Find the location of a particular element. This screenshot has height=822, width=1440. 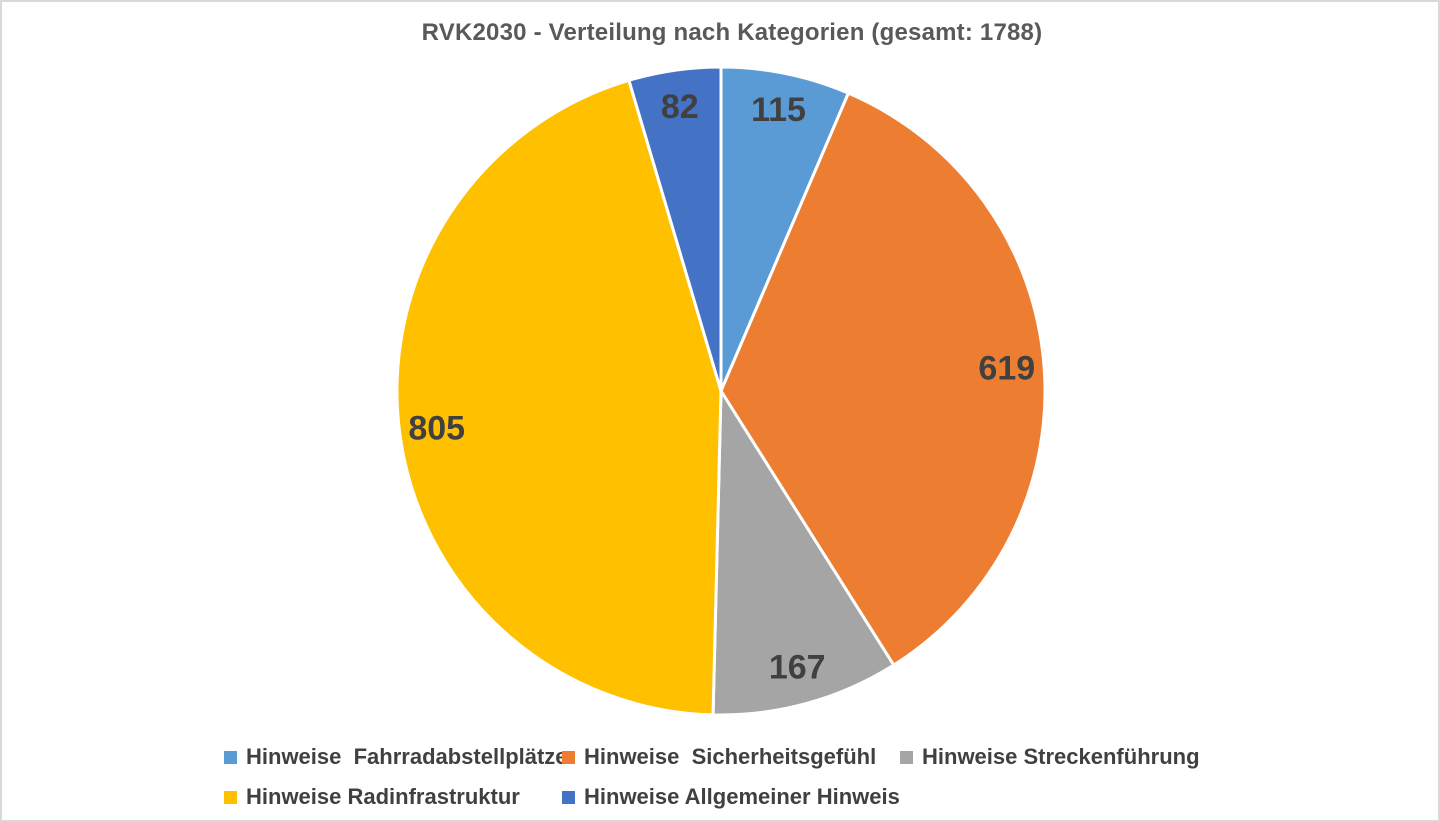

data-label-hinweise-sicherheitsgefühl: 619 is located at coordinates (1006, 368).